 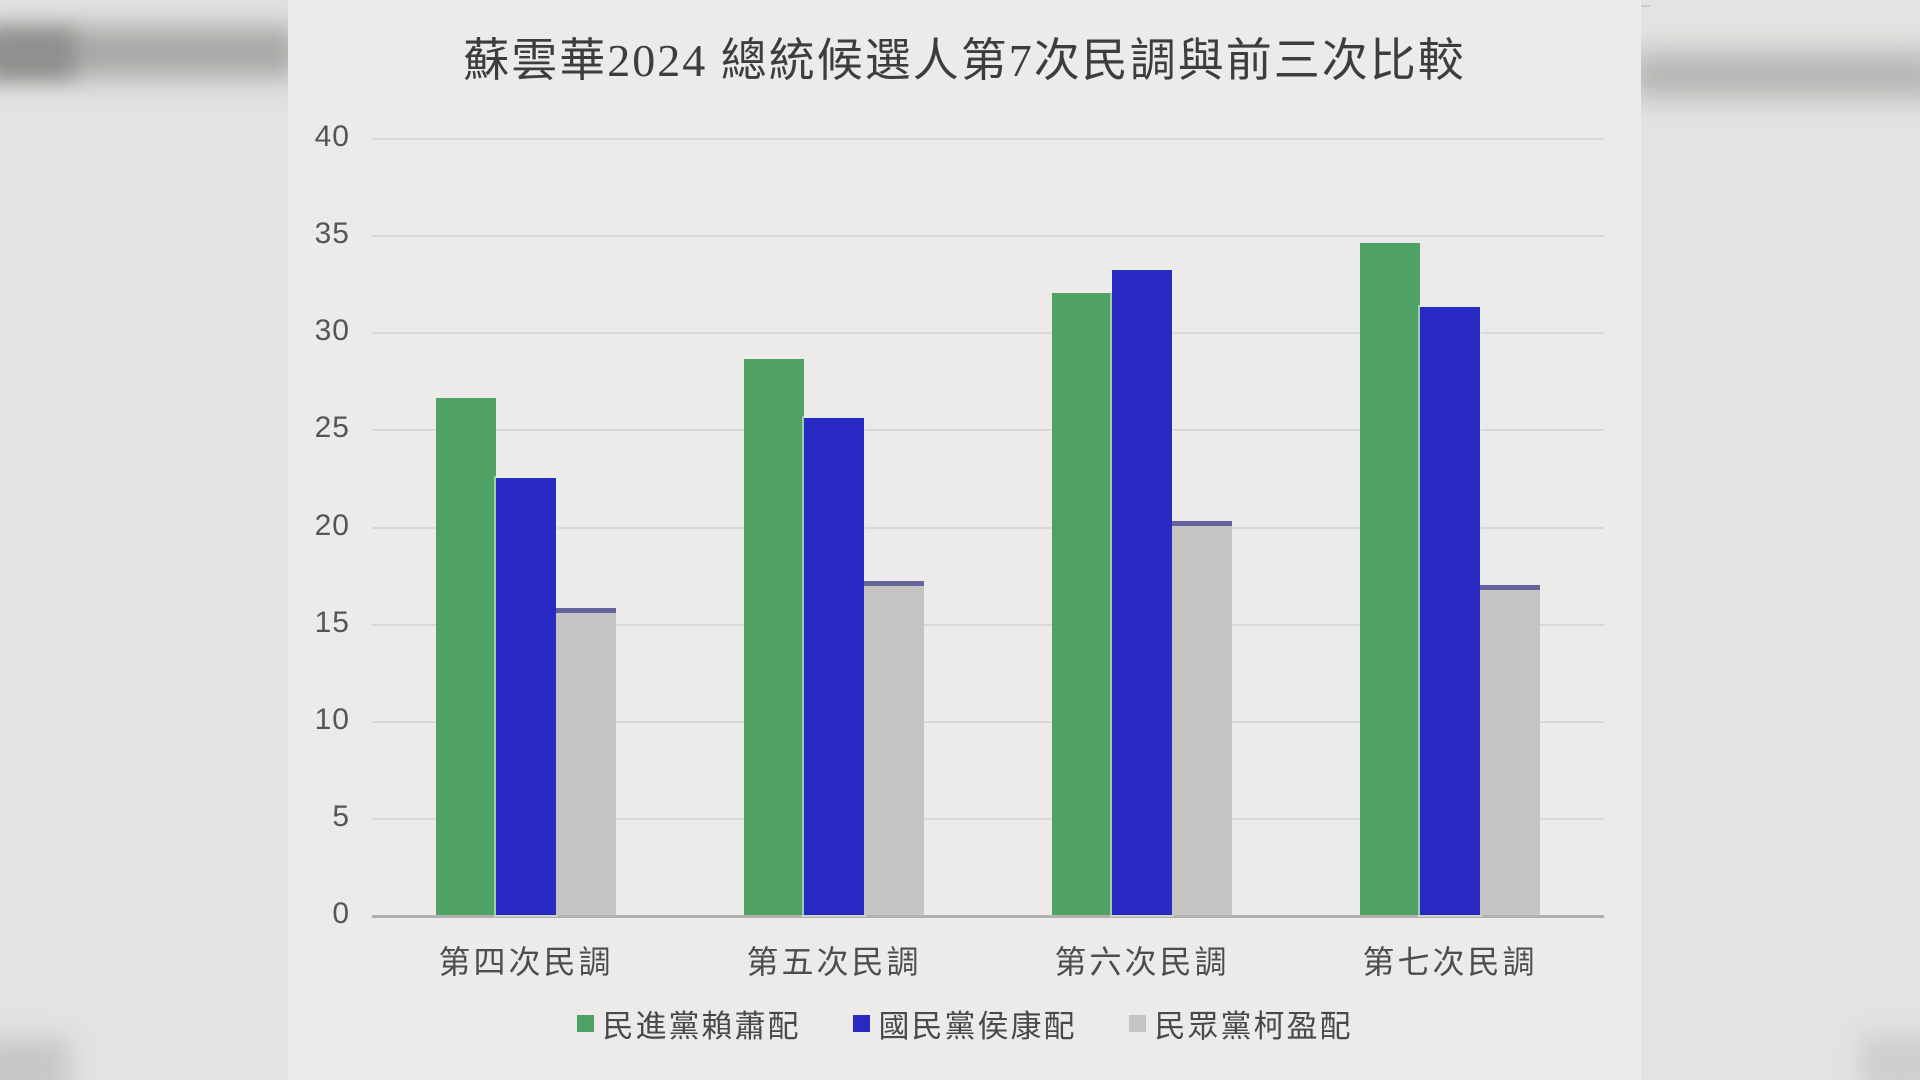 I want to click on legend-label: 國民黨侯康配, so click(x=977, y=1026).